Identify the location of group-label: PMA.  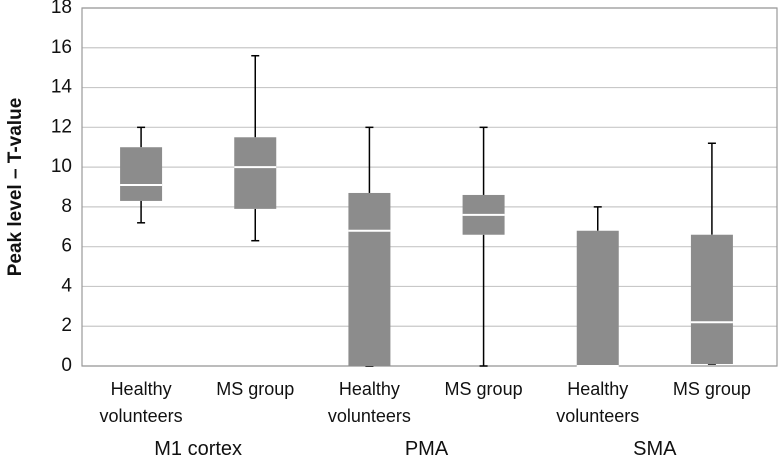
(426, 449).